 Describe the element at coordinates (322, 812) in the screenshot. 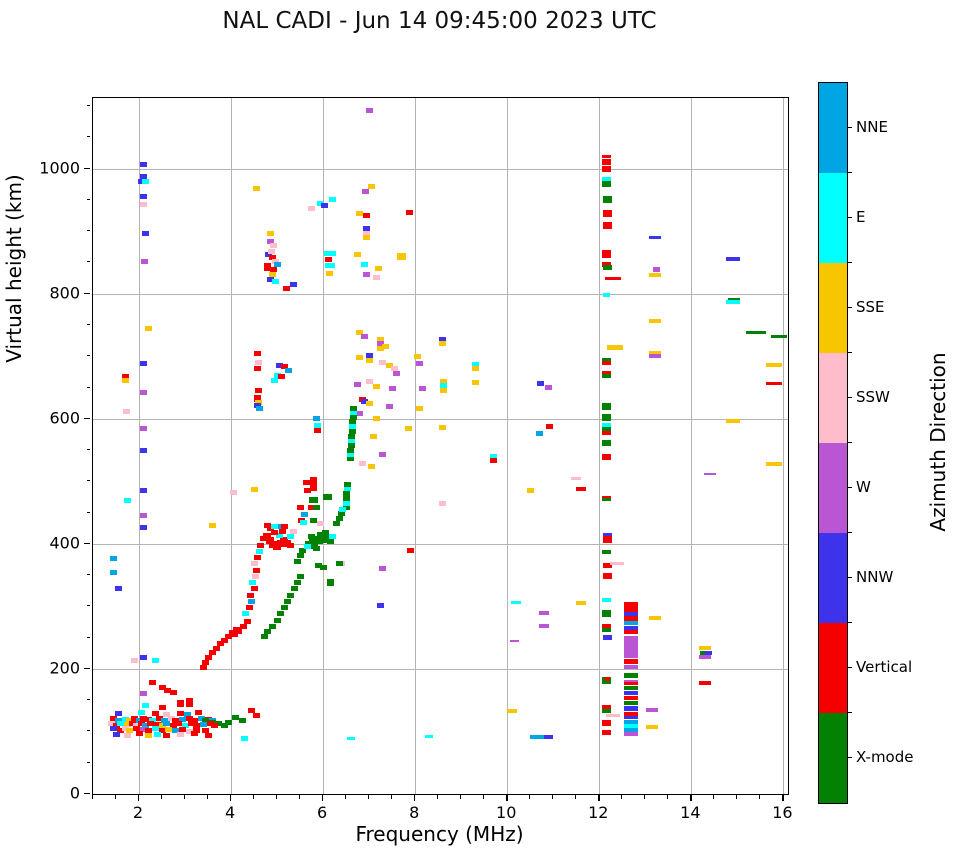

I see `x-tick-label: 6` at that location.